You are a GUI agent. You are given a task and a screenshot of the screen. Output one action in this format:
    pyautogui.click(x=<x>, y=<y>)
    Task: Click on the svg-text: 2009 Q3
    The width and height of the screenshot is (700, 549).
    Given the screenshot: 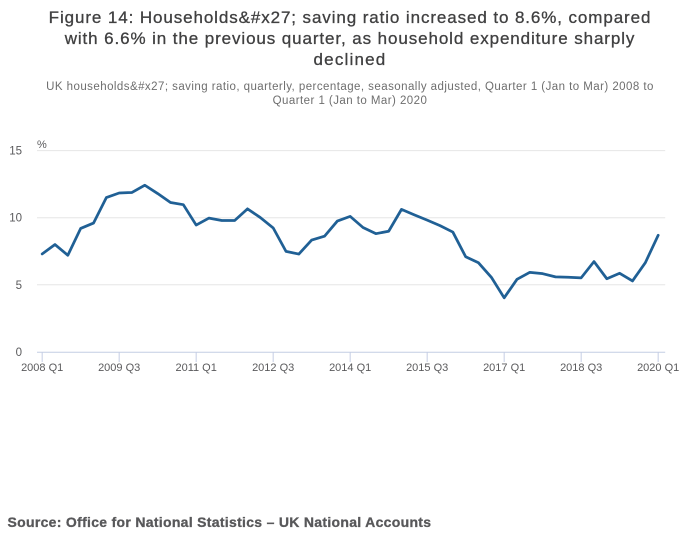 What is the action you would take?
    pyautogui.click(x=119, y=368)
    